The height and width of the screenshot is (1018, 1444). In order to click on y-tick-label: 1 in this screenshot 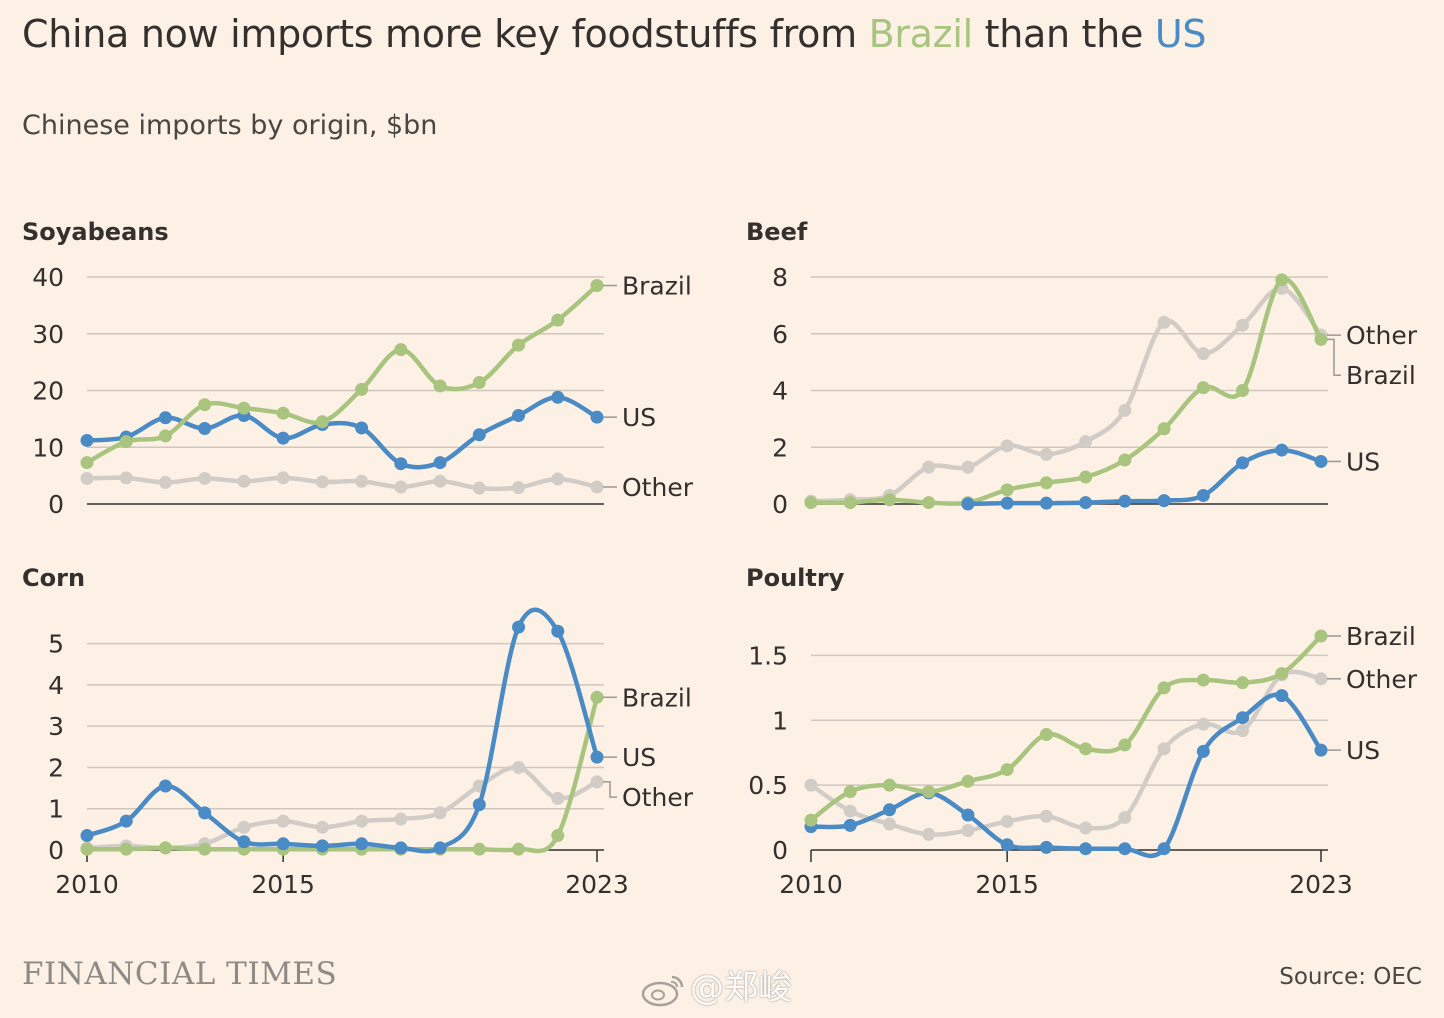, I will do `click(780, 720)`.